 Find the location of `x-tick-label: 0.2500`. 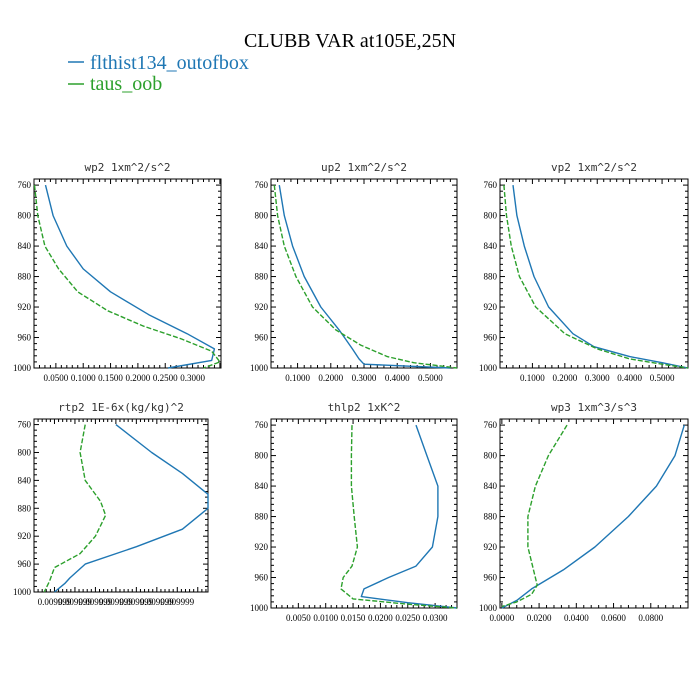

x-tick-label: 0.2500 is located at coordinates (165, 378).